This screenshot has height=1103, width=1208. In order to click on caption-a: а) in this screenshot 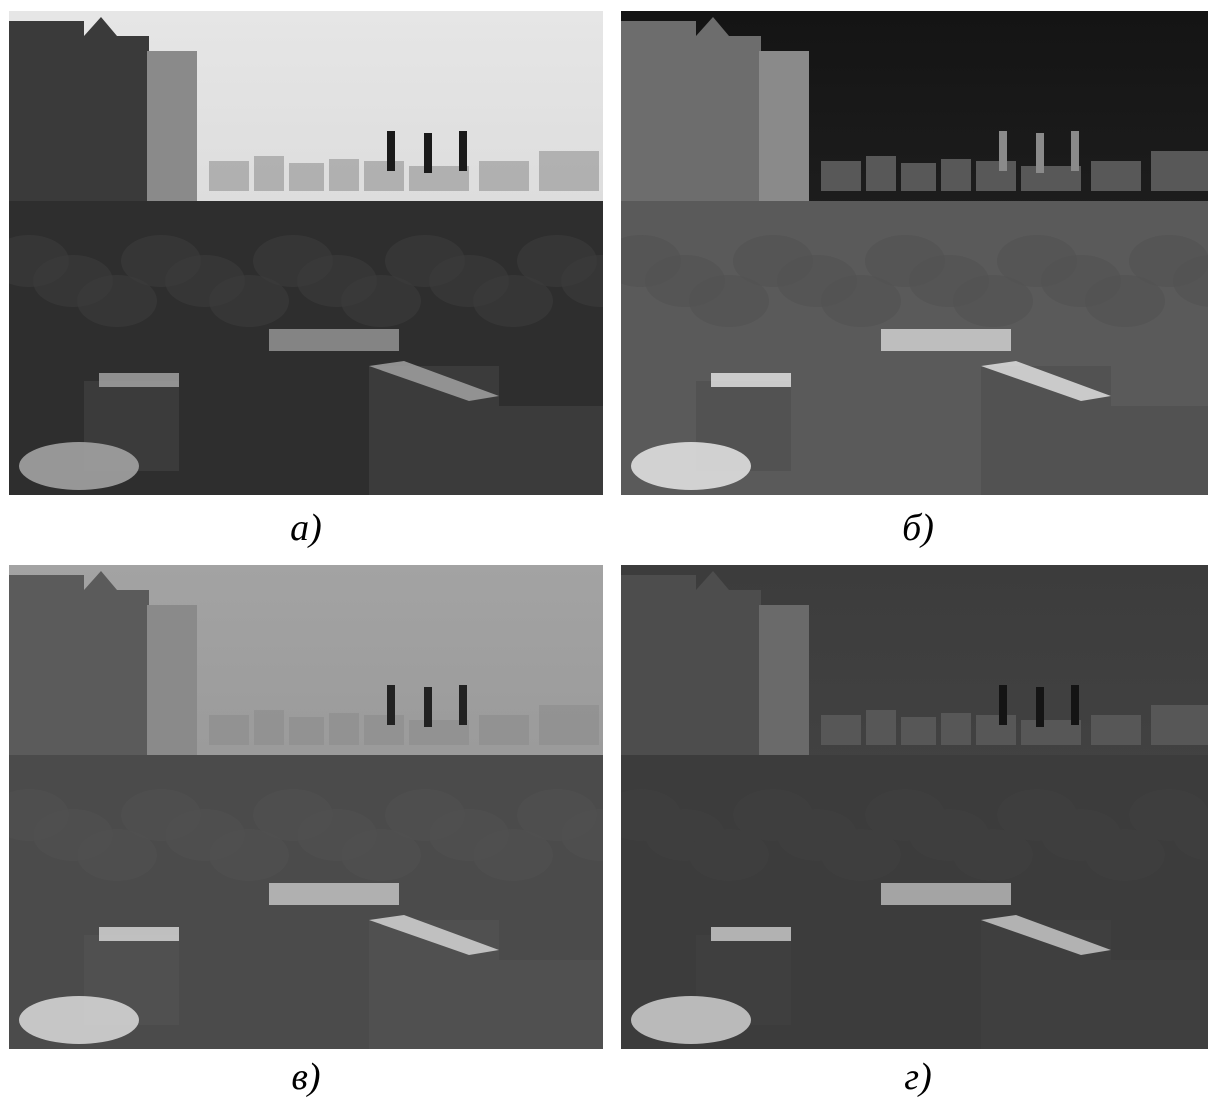, I will do `click(306, 528)`.